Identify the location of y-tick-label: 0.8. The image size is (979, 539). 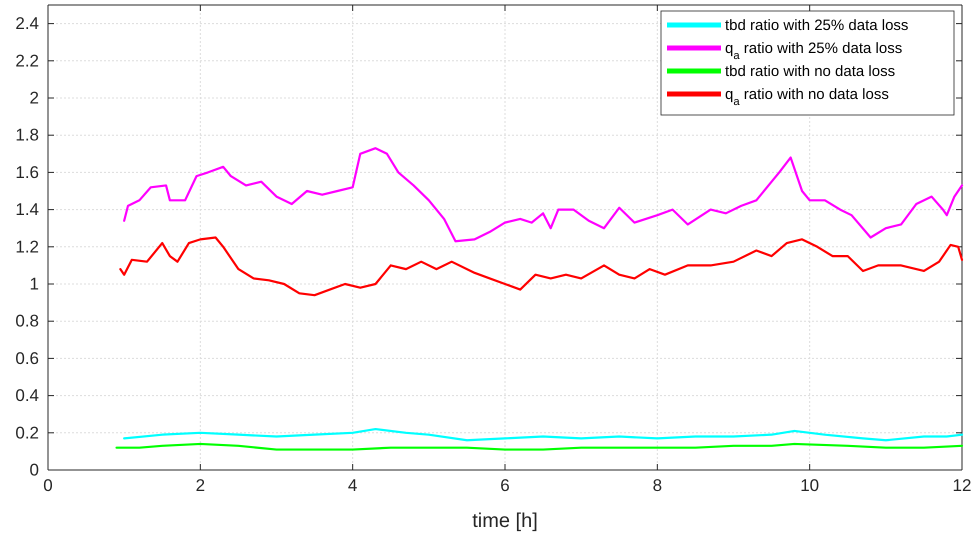
(27, 321).